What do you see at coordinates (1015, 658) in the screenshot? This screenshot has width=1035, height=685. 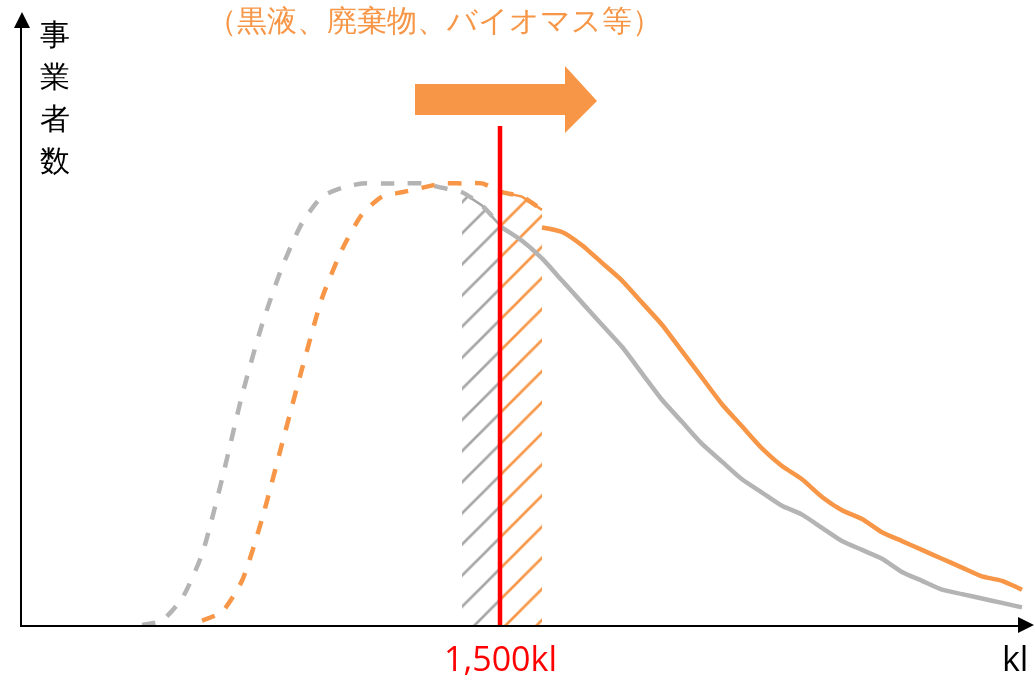 I see `x-axis-title: kl` at bounding box center [1015, 658].